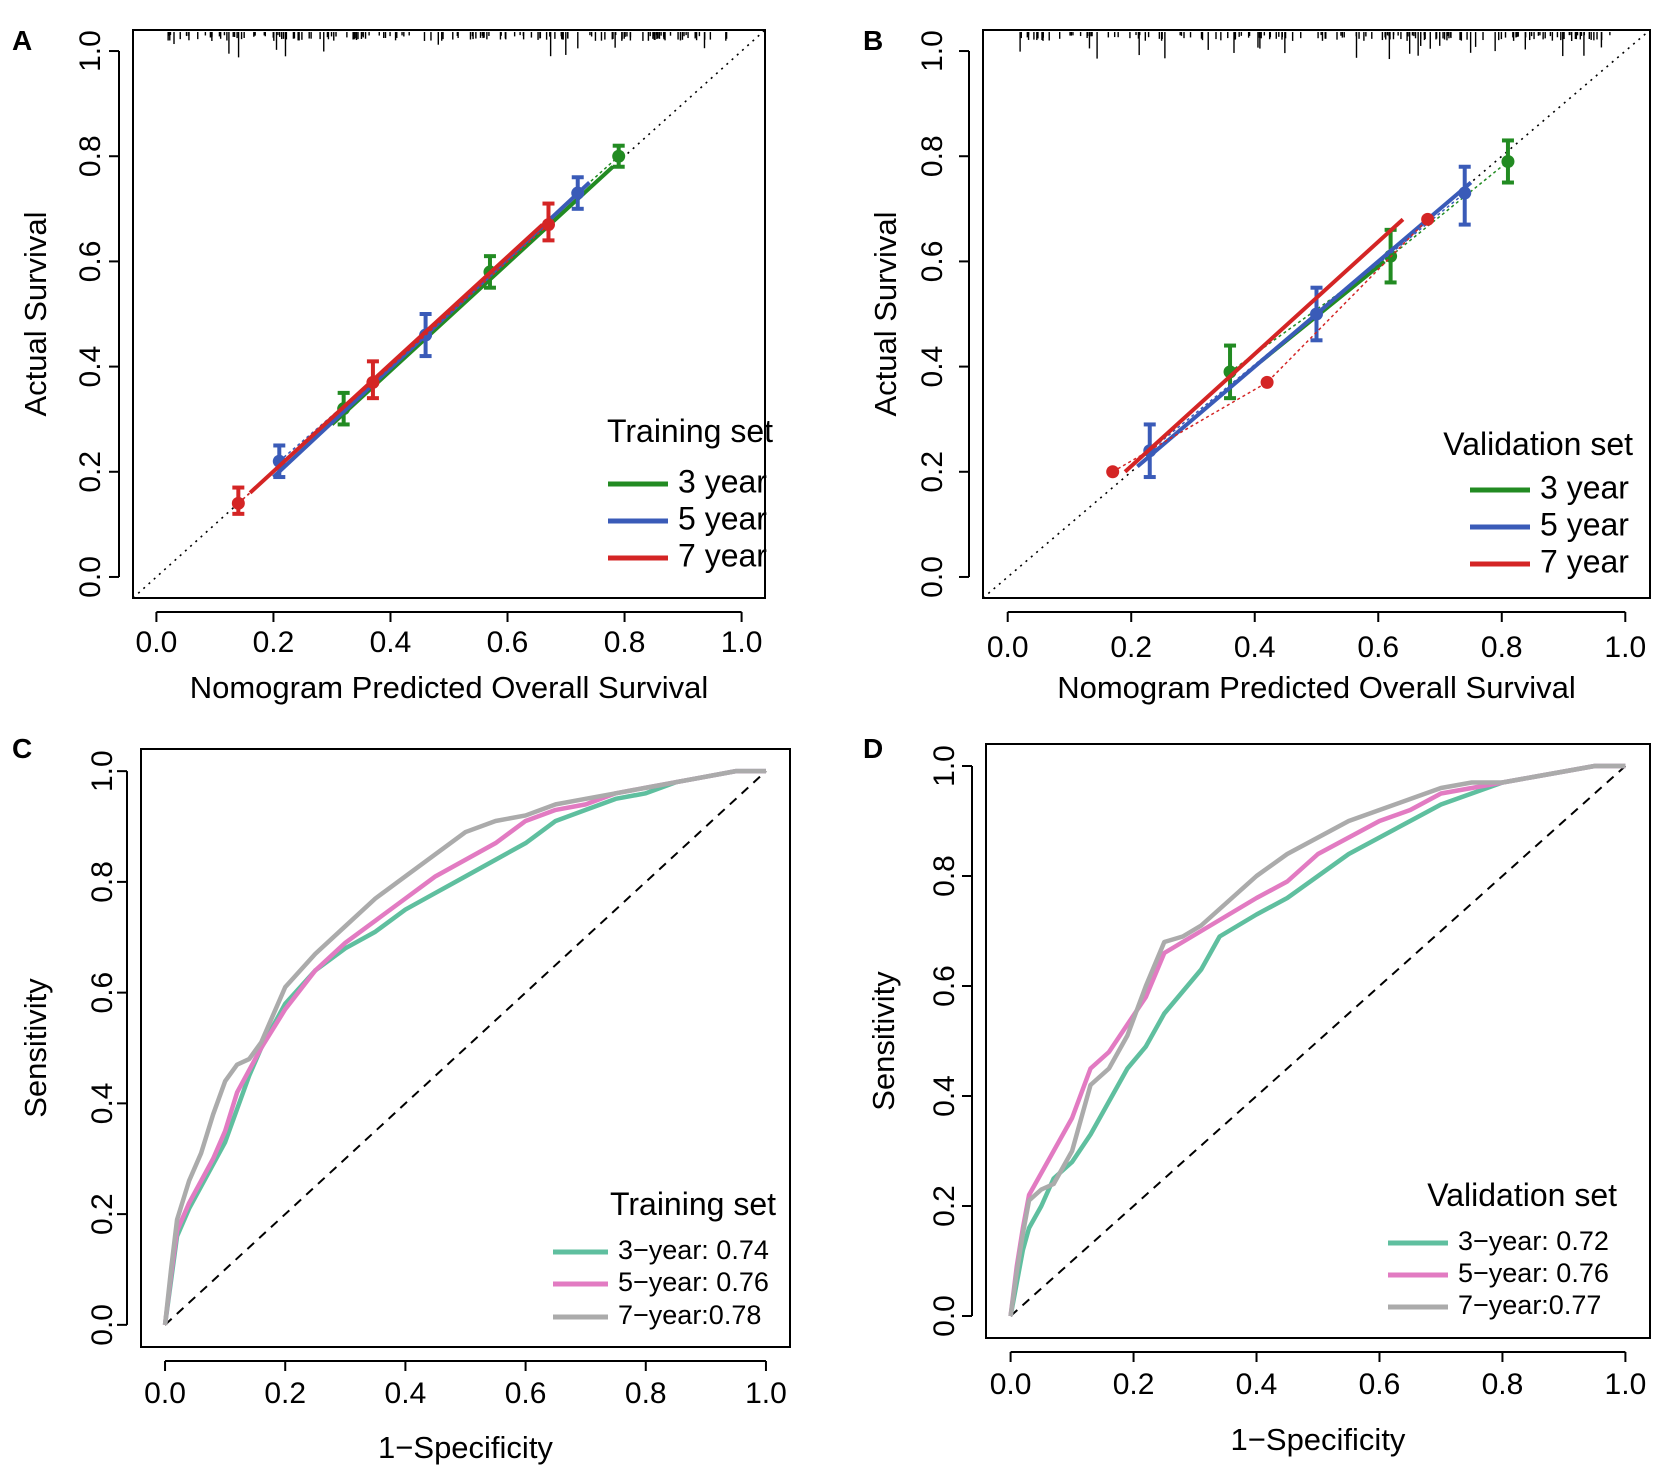 Image resolution: width=1654 pixels, height=1467 pixels. I want to click on x-axis-title: 1−Specificity, so click(1318, 1439).